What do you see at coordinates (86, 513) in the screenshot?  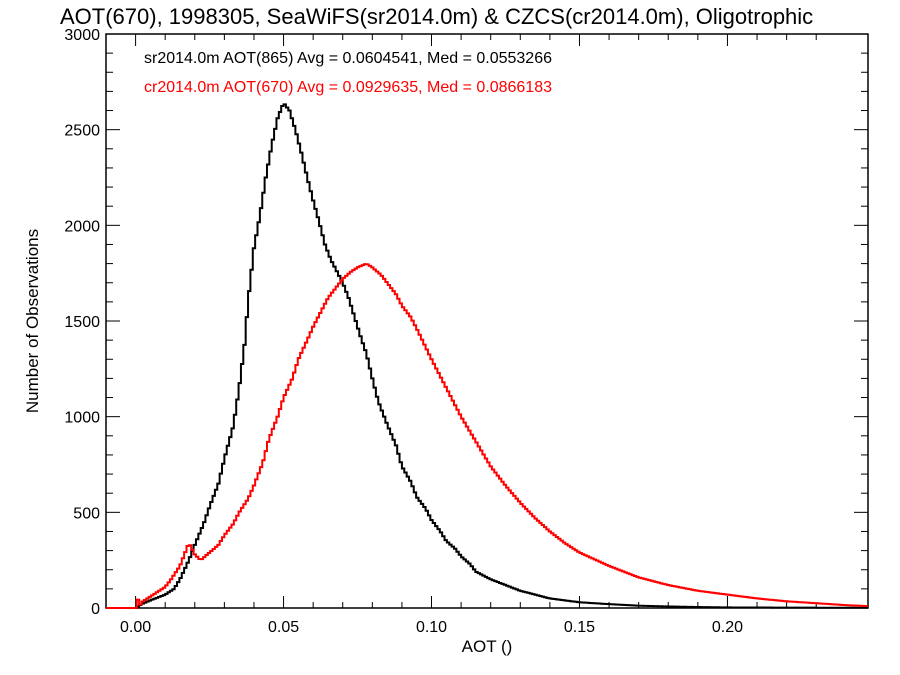 I see `y-tick-label: 500` at bounding box center [86, 513].